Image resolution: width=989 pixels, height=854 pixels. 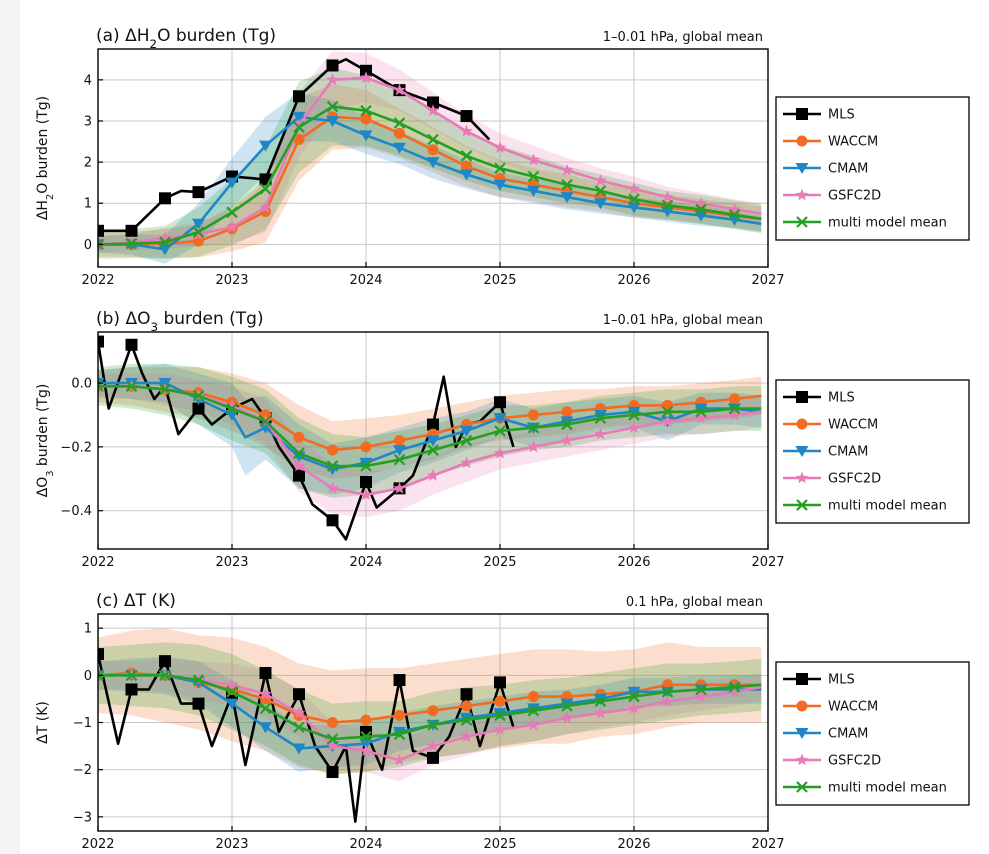 I want to click on panel-title-b: (b) ΔO3 burden (Tg), so click(x=180, y=321).